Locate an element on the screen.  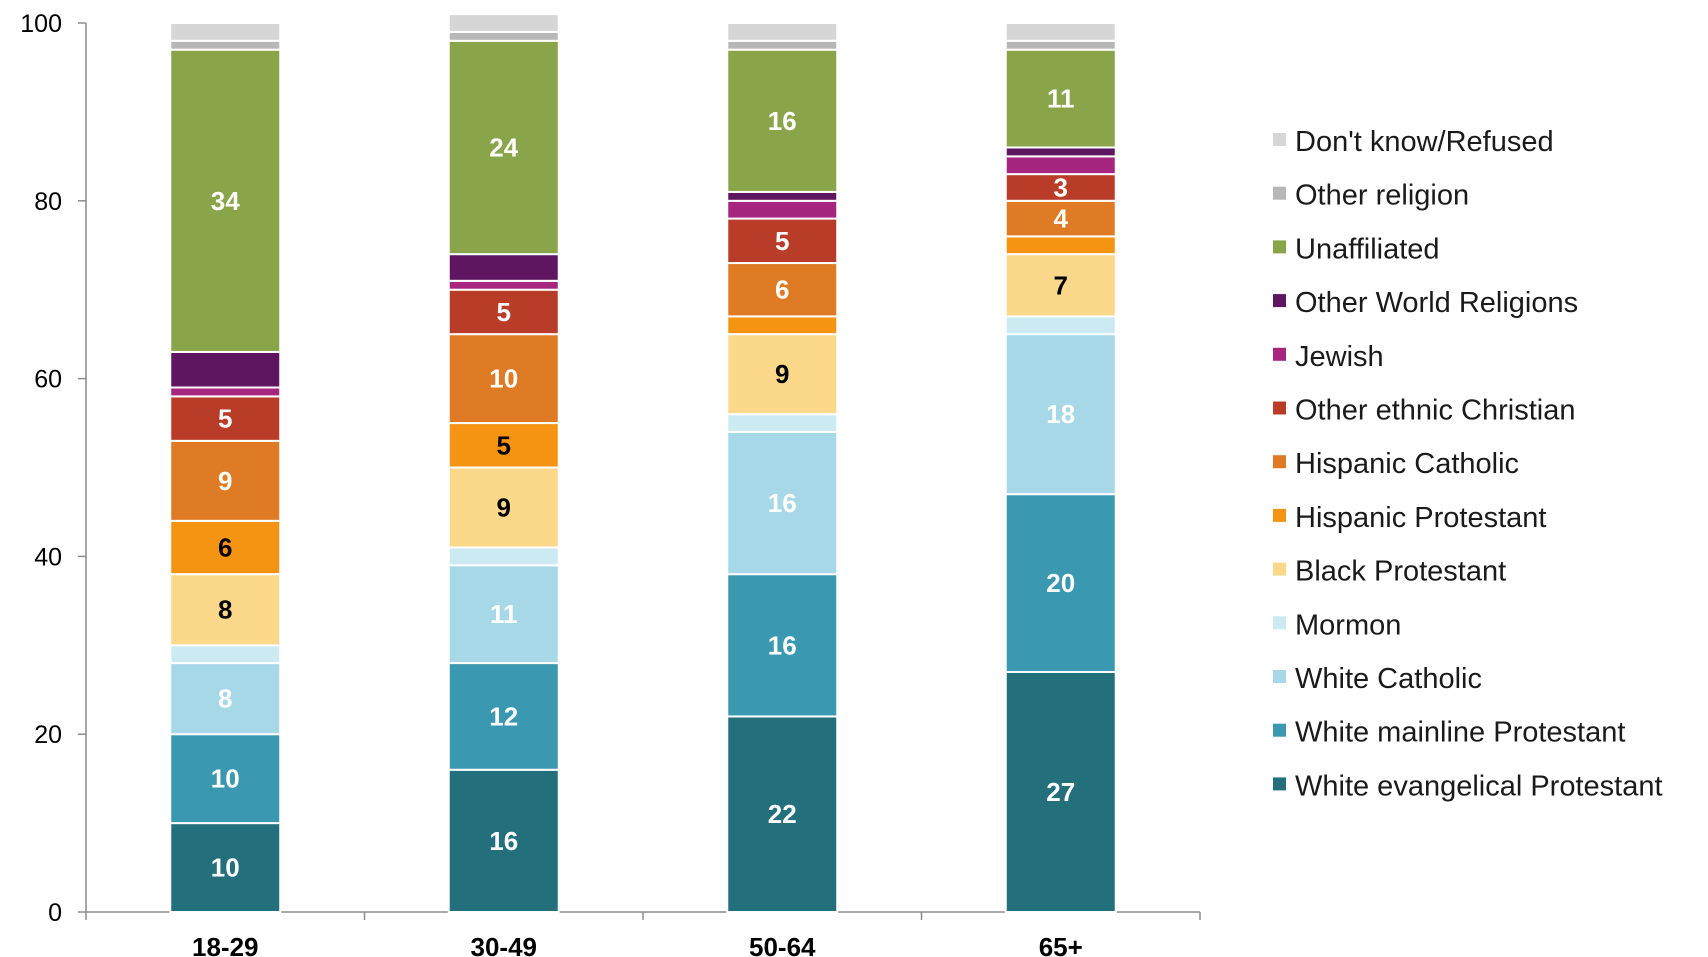
x-tick-label: 30-49 is located at coordinates (504, 944).